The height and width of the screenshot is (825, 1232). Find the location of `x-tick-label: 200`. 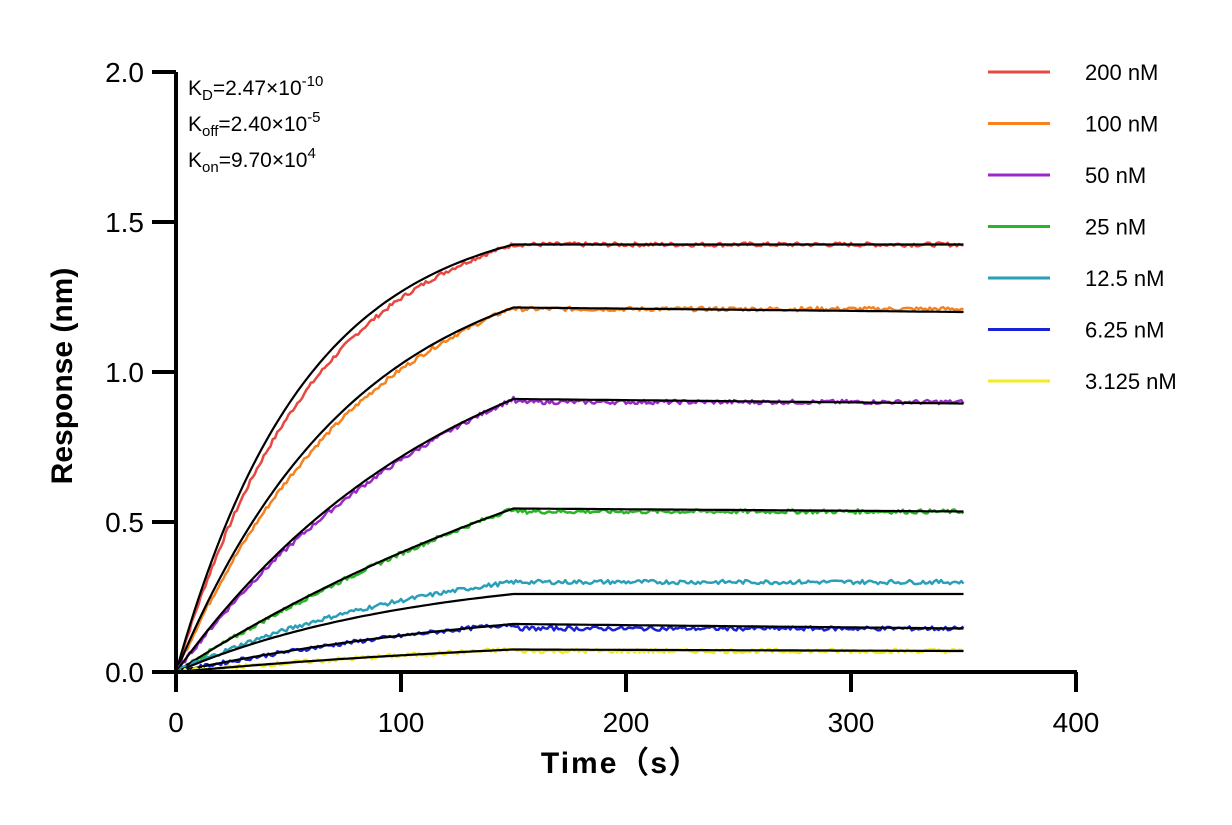

x-tick-label: 200 is located at coordinates (626, 722).